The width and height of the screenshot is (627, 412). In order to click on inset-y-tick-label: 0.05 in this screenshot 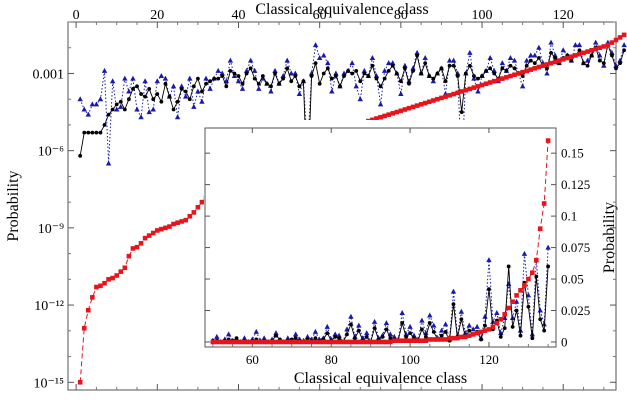, I will do `click(572, 279)`.